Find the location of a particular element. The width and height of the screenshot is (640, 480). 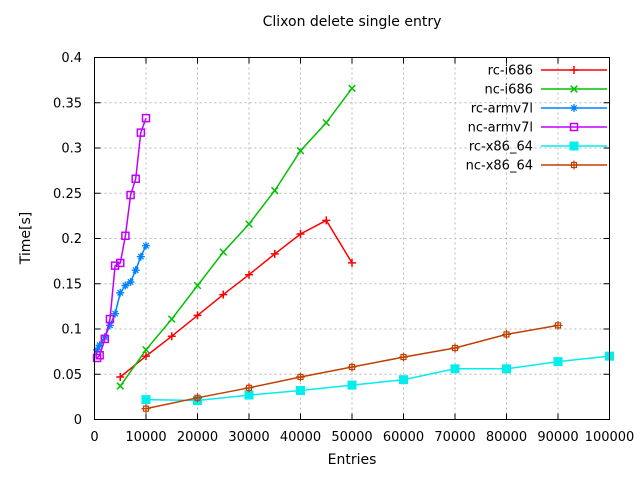

legend-item-nc-armv7l: nc-armv7l is located at coordinates (537, 128).